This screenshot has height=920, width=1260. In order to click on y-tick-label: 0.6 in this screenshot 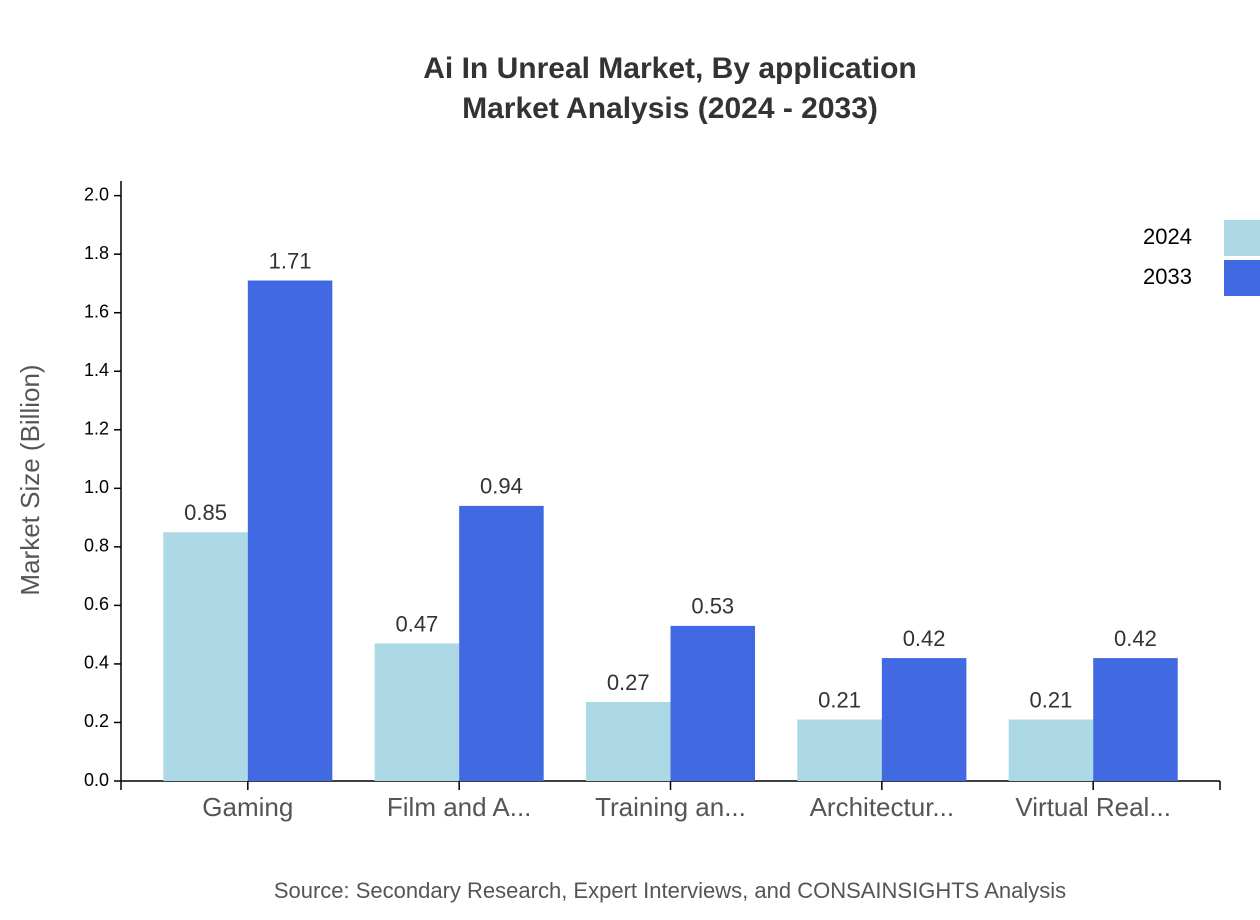, I will do `click(96, 604)`.